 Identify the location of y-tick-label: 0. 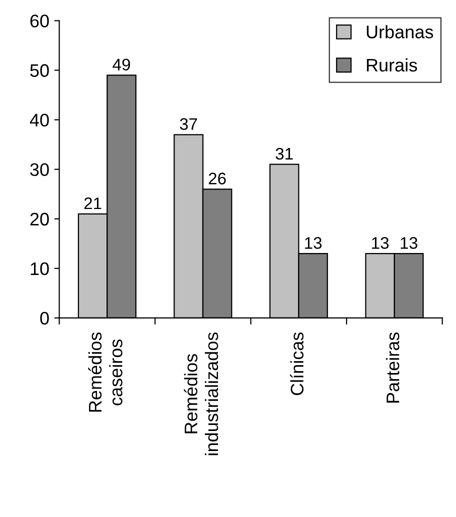
(44, 318).